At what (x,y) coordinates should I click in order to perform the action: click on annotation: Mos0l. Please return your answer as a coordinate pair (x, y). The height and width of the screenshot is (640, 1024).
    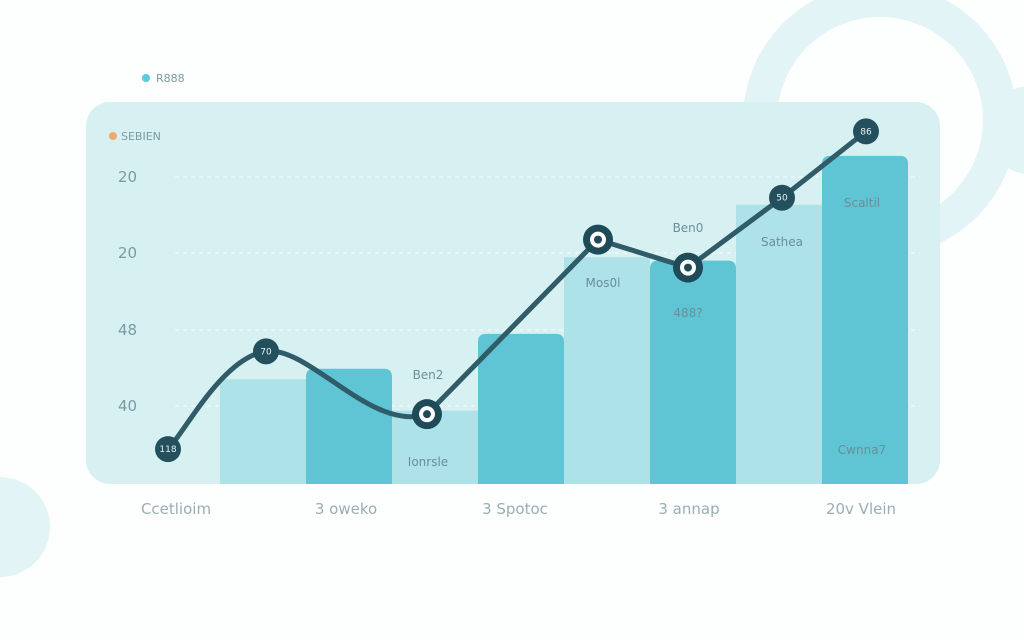
    Looking at the image, I should click on (603, 283).